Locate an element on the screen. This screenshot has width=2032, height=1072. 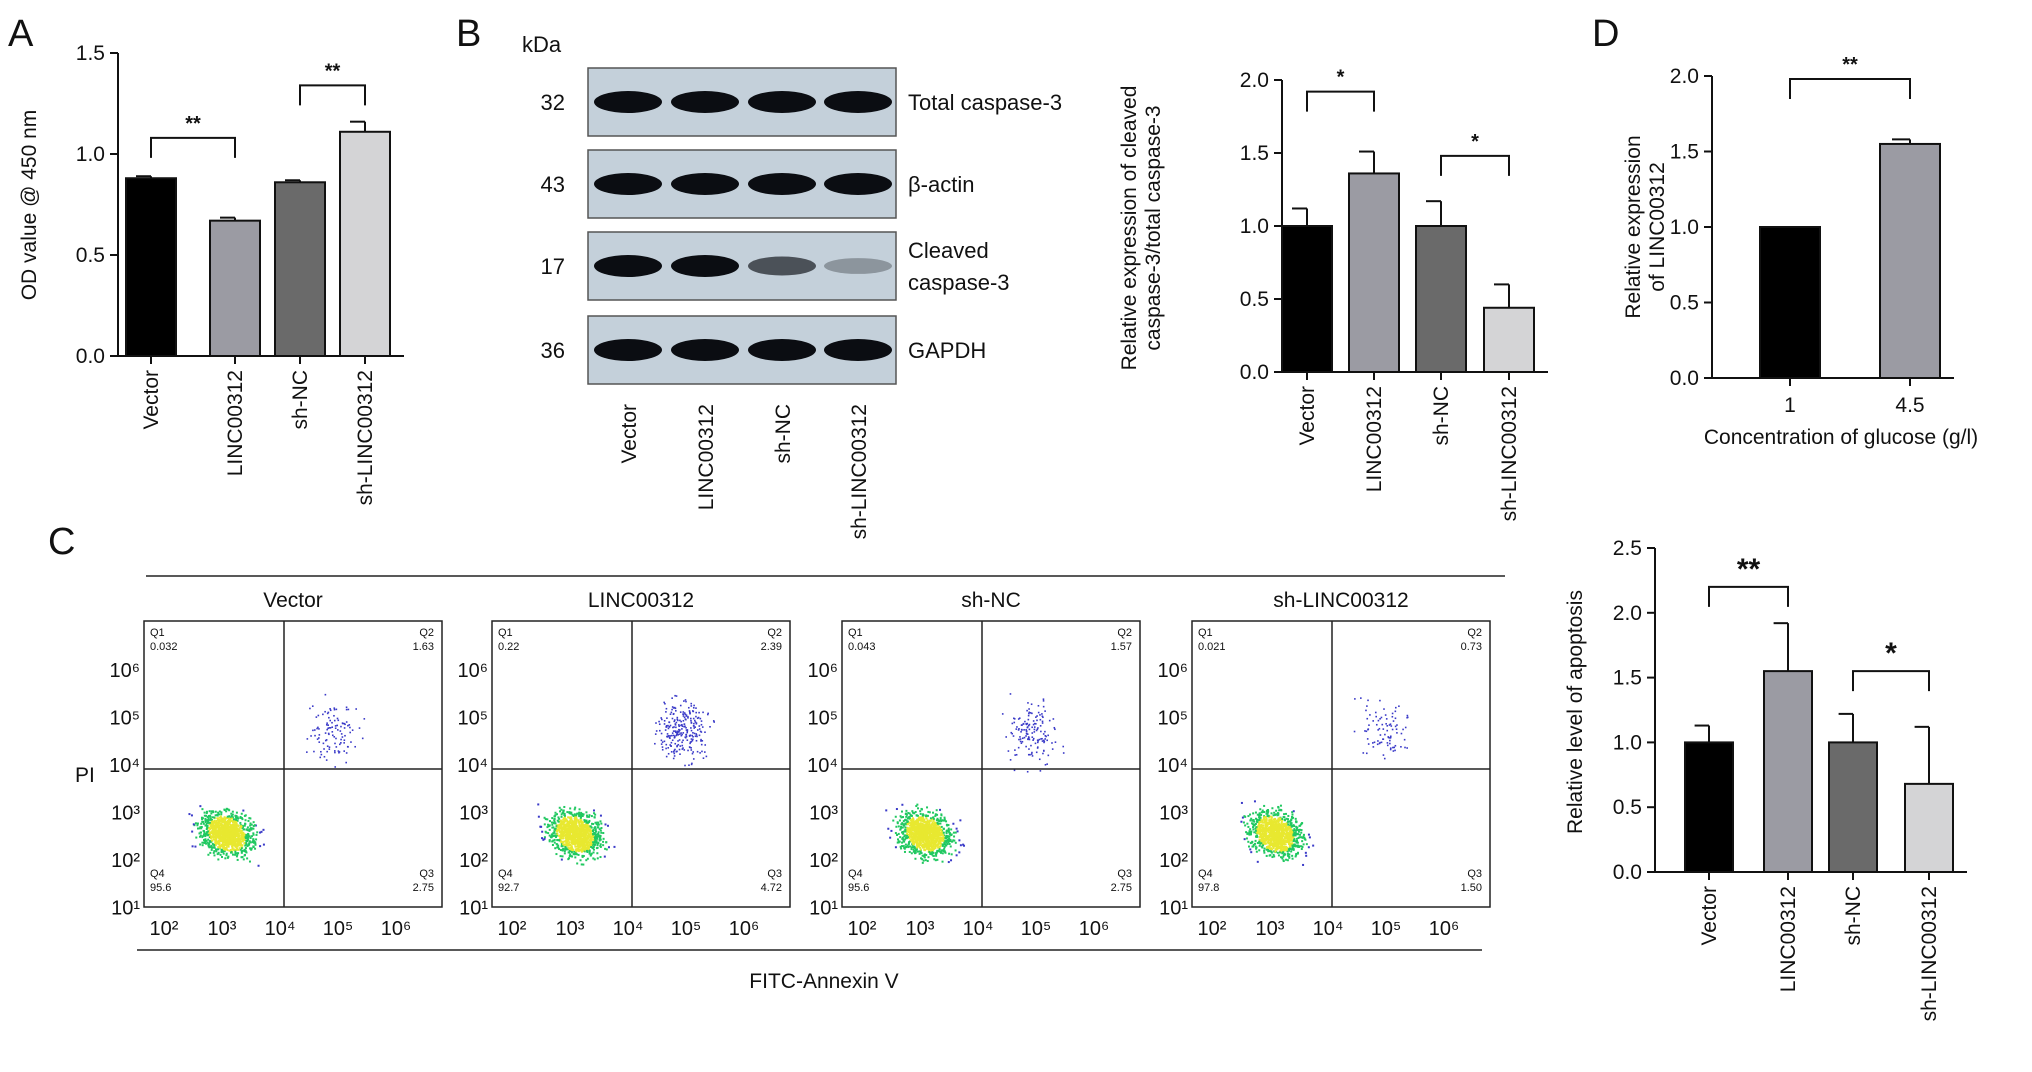
flow-quadrant-value: 95.6 is located at coordinates (160, 888).